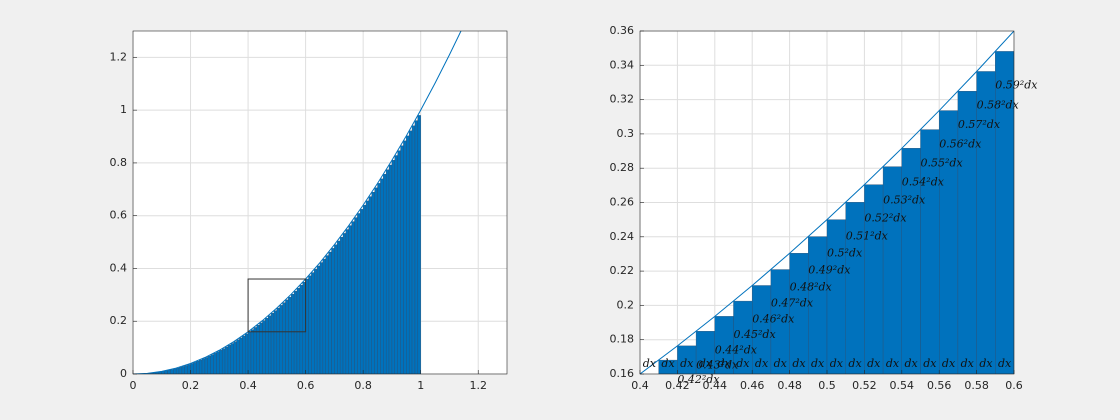 The image size is (1120, 420). What do you see at coordinates (622, 64) in the screenshot?
I see `y-tick-label: 0.34` at bounding box center [622, 64].